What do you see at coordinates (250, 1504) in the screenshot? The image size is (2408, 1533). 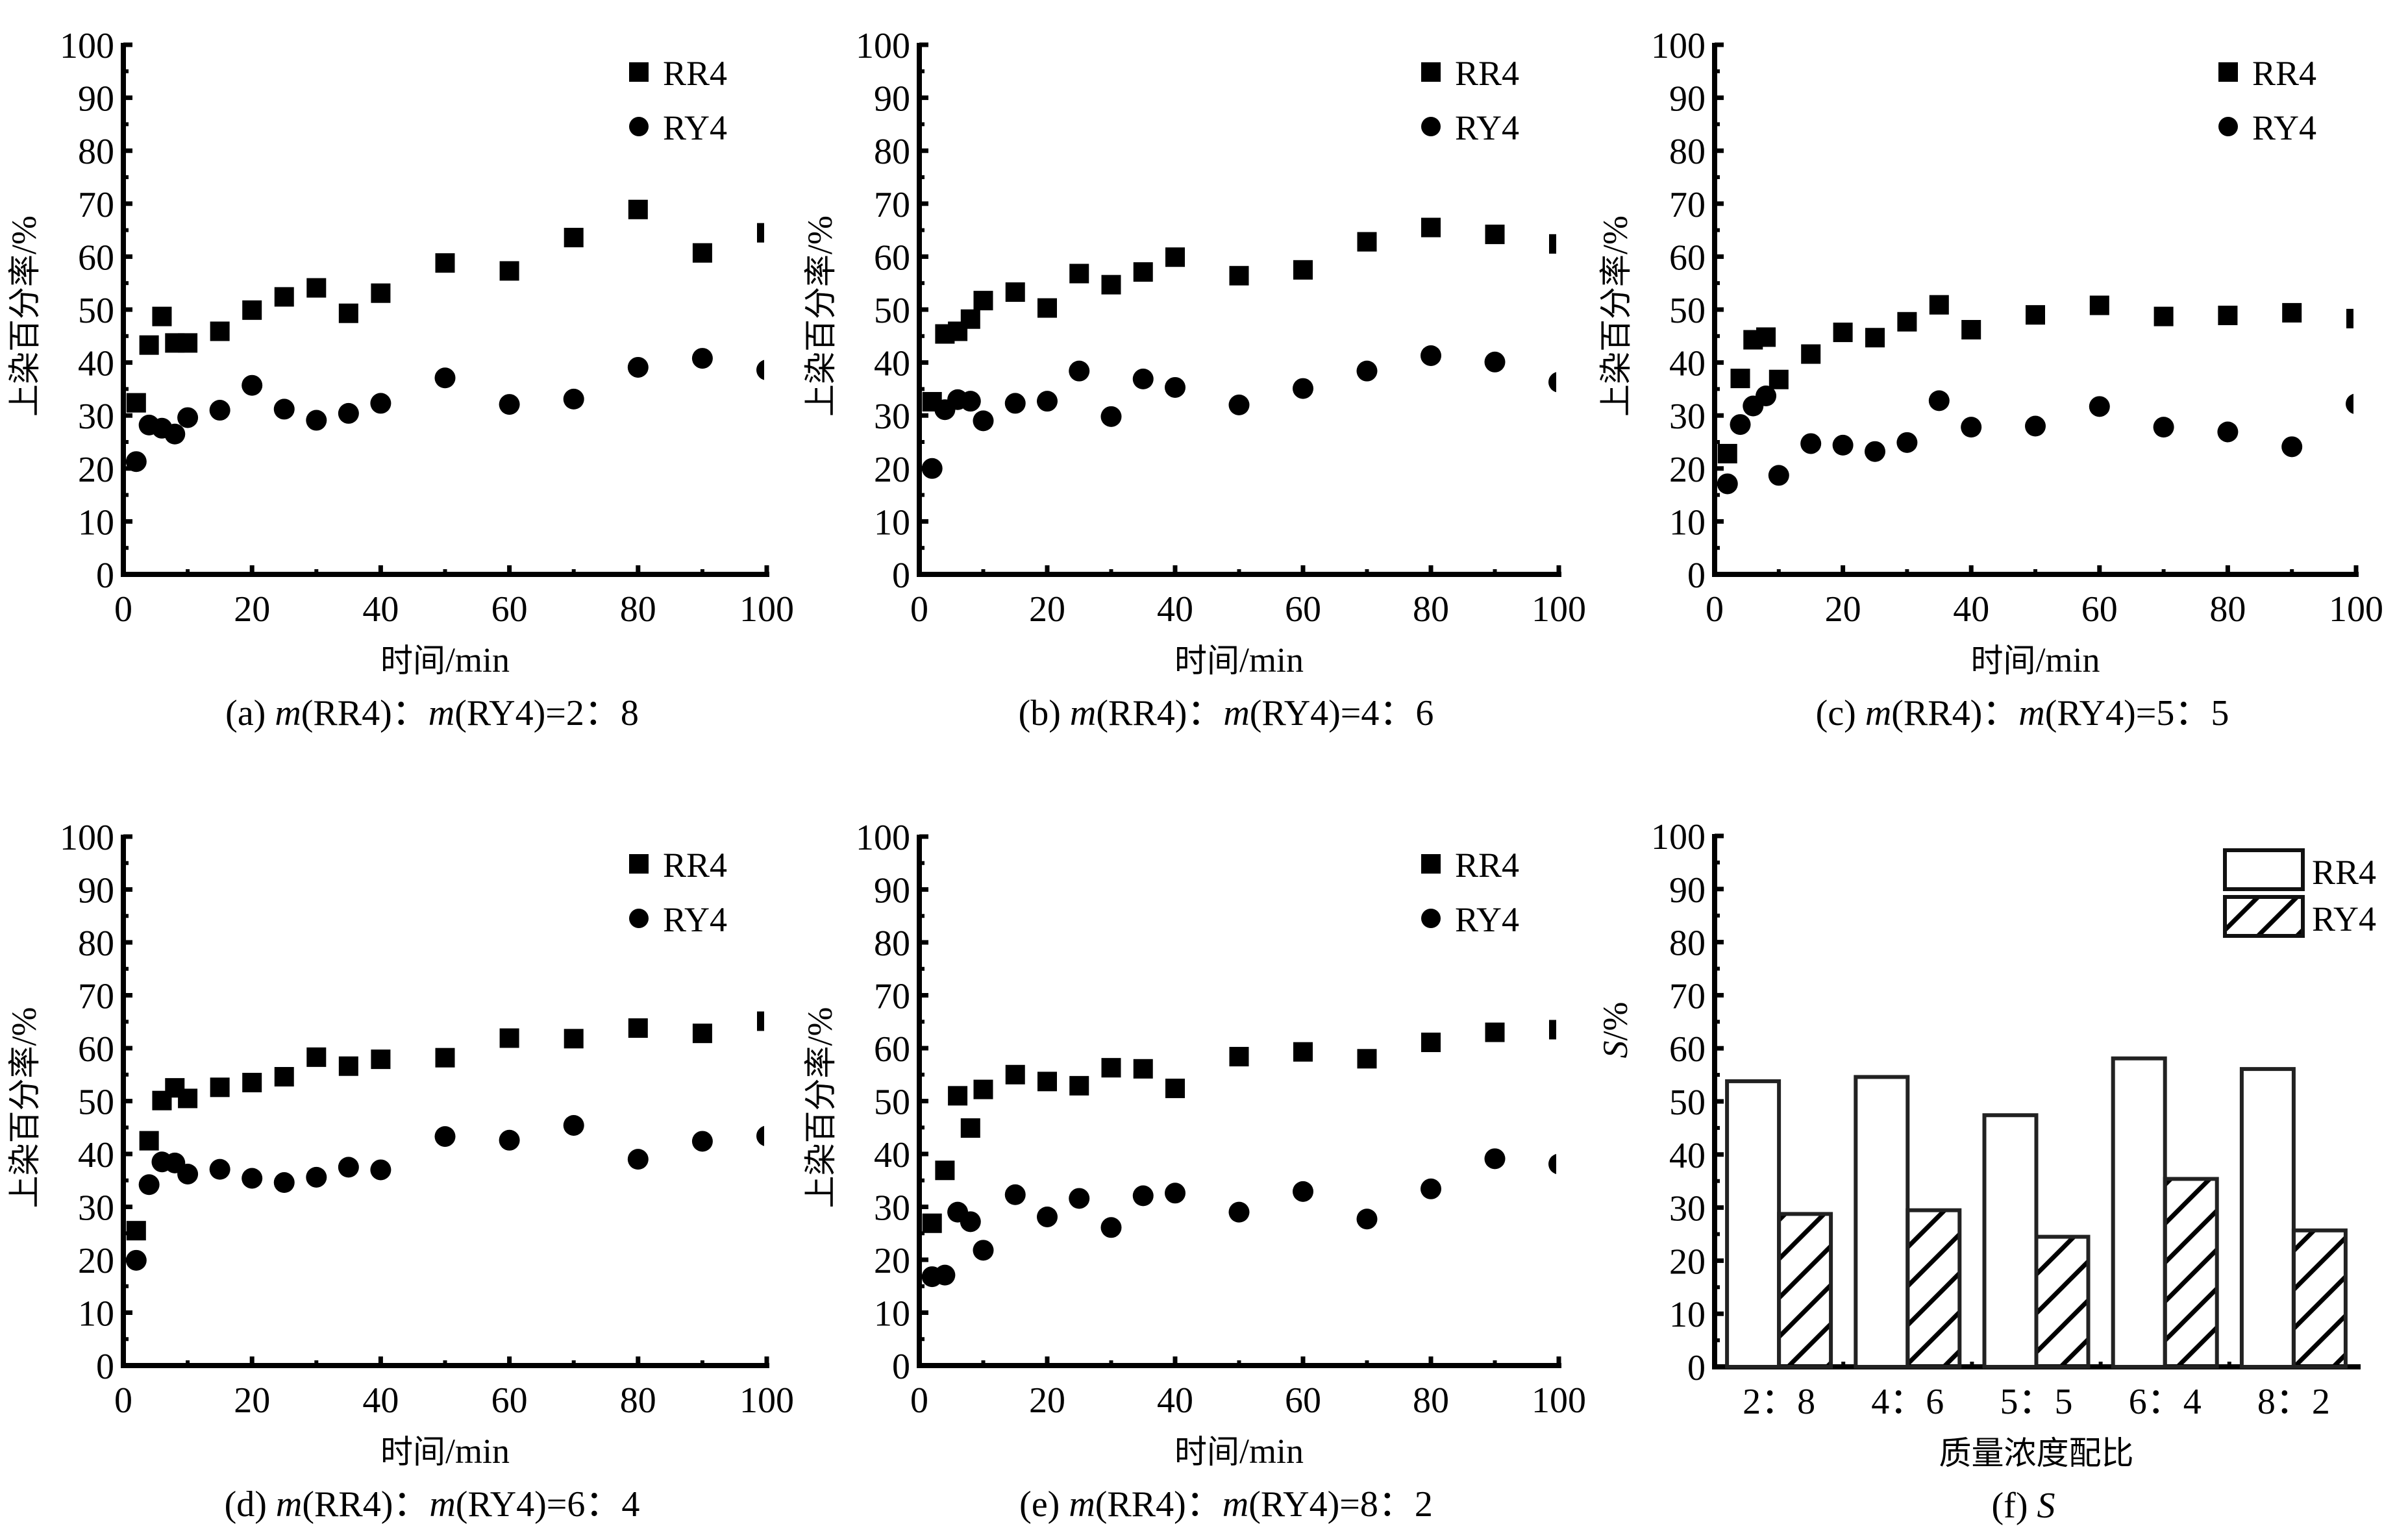 I see `caption-label: (d)` at bounding box center [250, 1504].